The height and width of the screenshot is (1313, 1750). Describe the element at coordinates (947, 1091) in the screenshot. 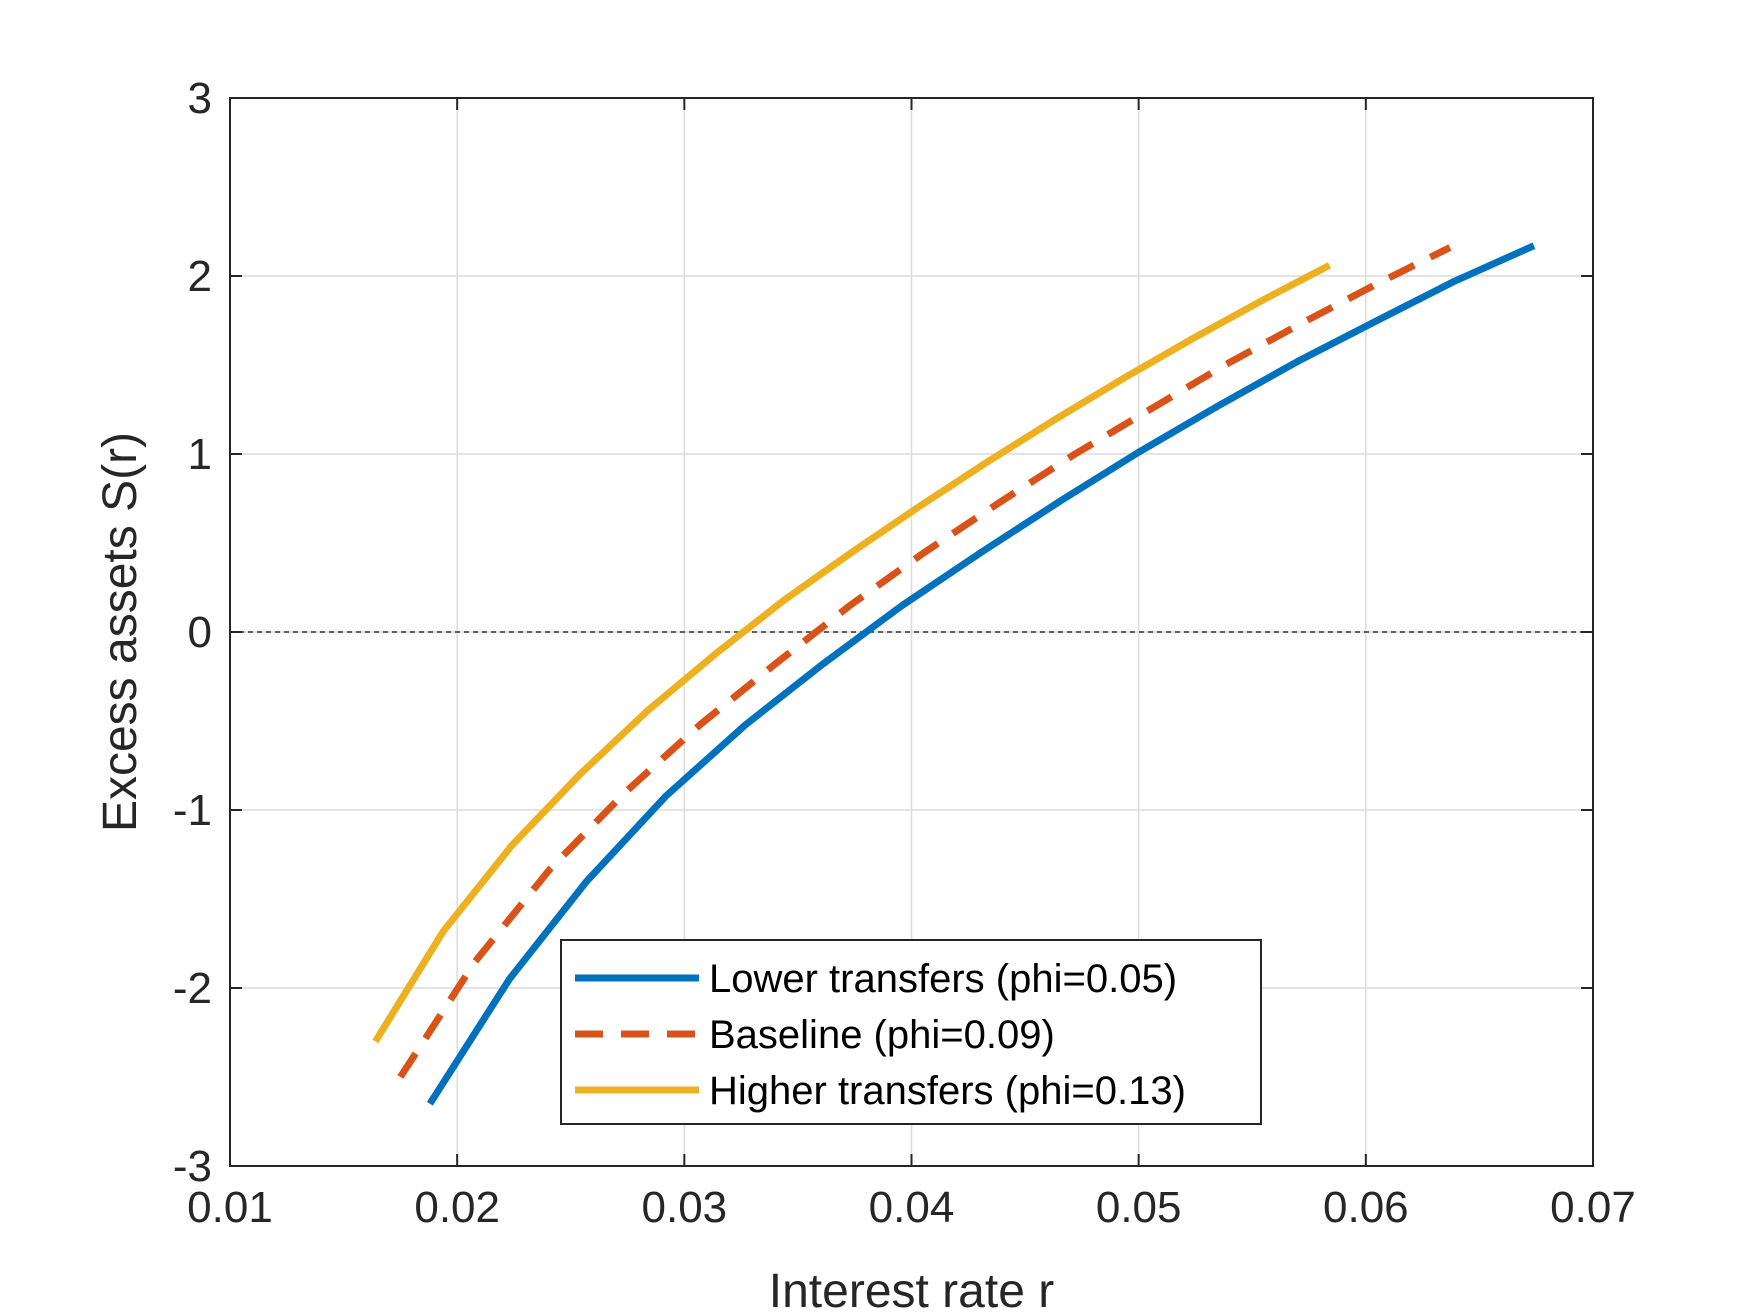

I see `legend-label-2: Higher transfers (phi=0.13)` at that location.